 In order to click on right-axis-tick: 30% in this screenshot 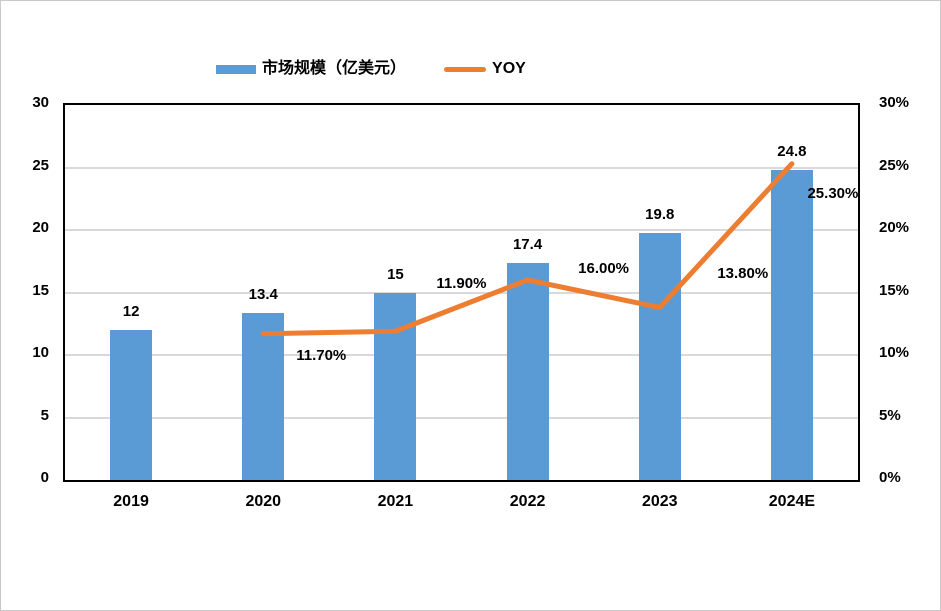, I will do `click(894, 102)`.